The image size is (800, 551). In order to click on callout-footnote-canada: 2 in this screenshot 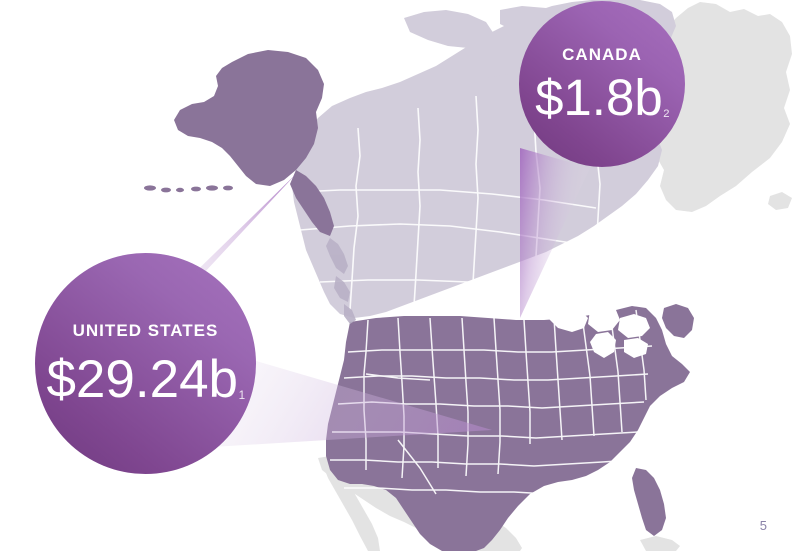, I will do `click(666, 114)`.